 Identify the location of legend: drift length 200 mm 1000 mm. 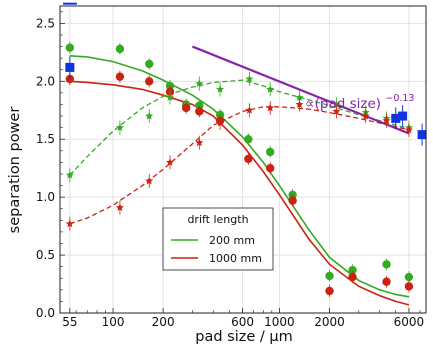
(218, 239).